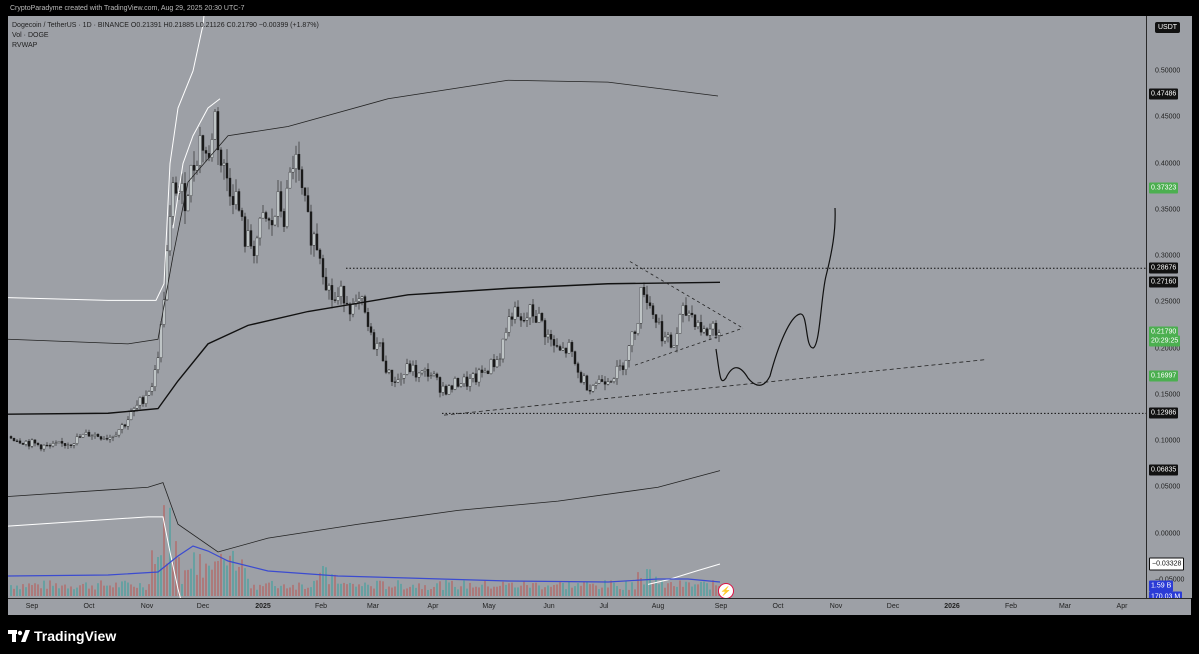 Image resolution: width=1199 pixels, height=654 pixels. I want to click on rvwap-legend: RVWAP, so click(25, 45).